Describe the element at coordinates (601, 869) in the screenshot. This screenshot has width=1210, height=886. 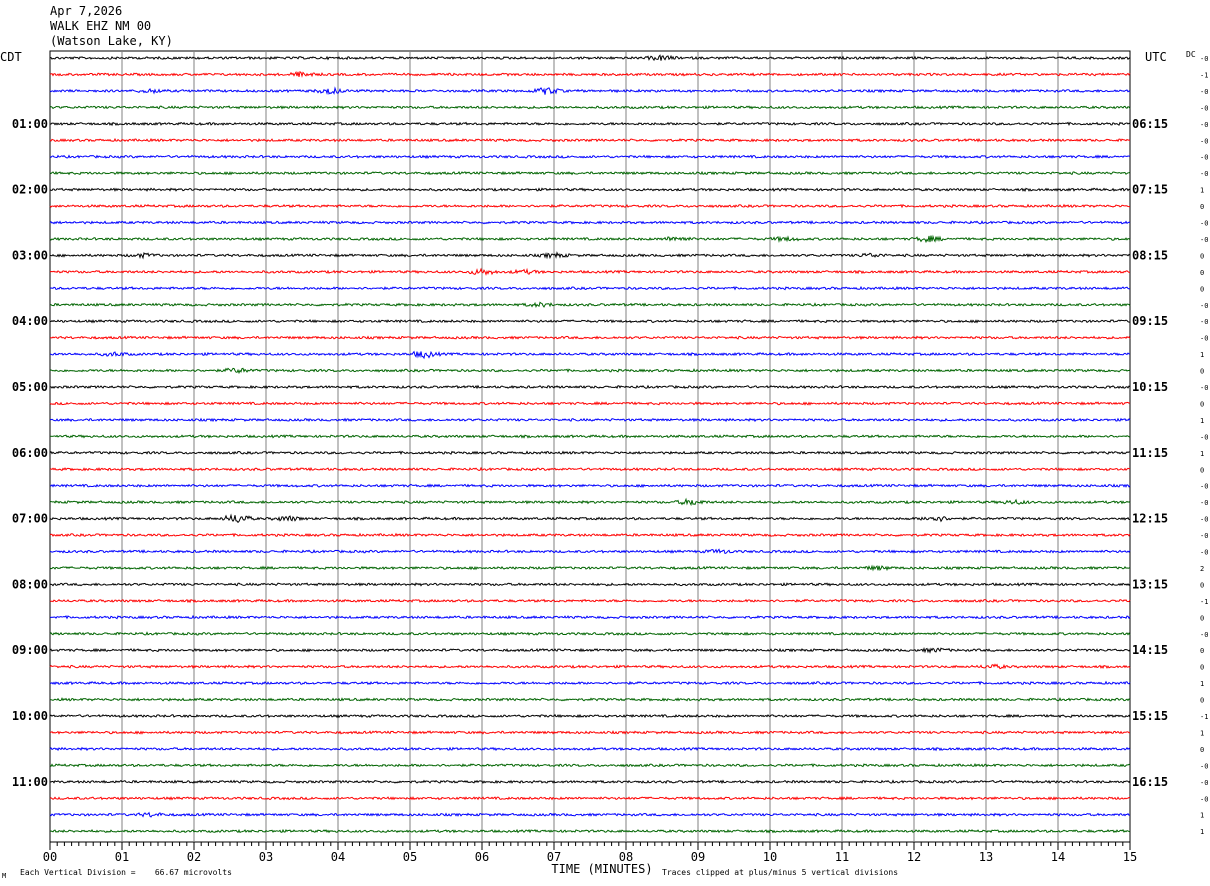
I see `x-axis-title: TIME (MINUTES)` at that location.